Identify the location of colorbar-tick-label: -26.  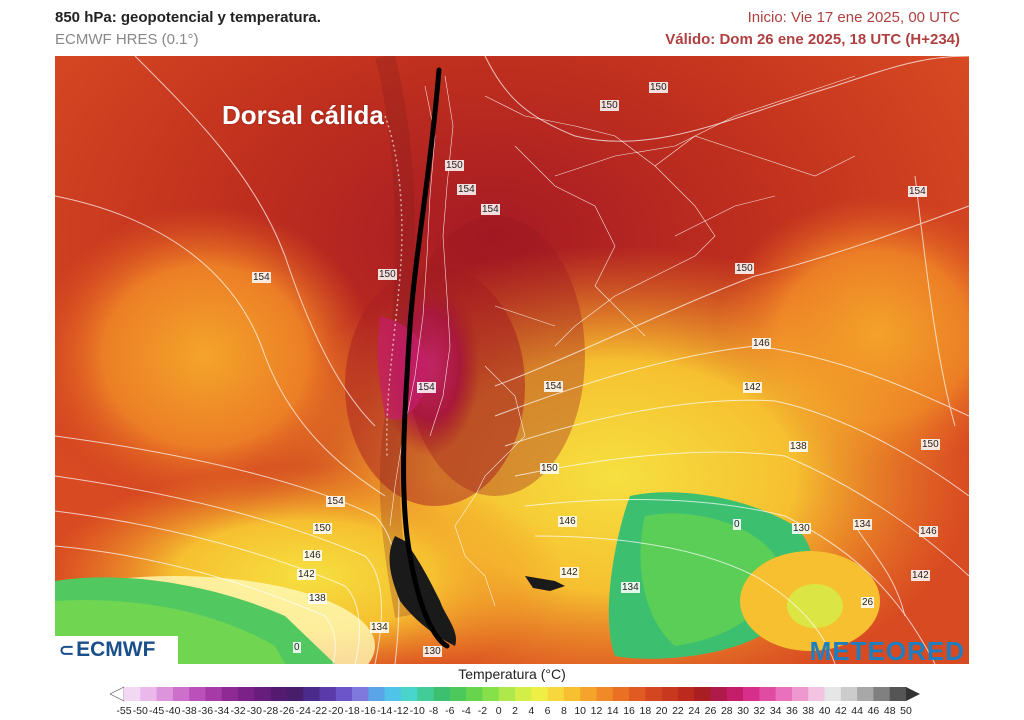
(287, 711).